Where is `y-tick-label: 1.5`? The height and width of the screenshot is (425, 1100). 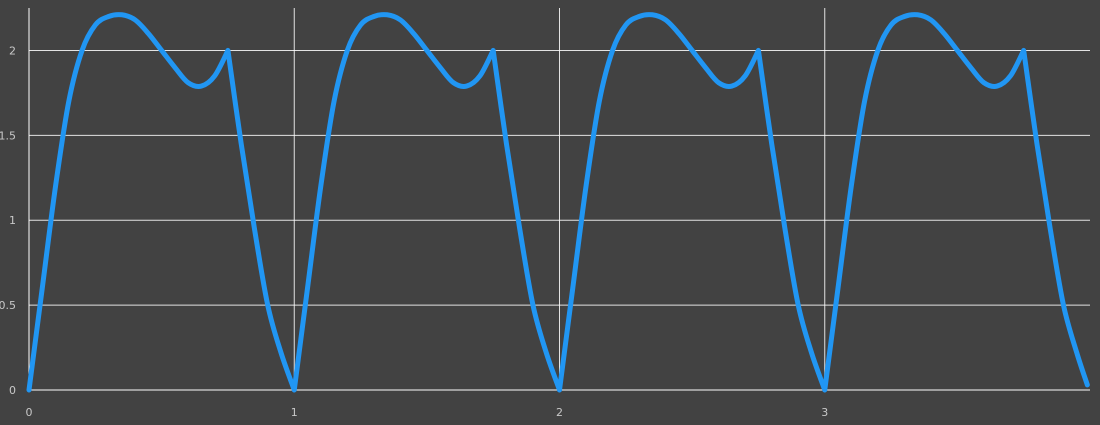
y-tick-label: 1.5 is located at coordinates (8, 135).